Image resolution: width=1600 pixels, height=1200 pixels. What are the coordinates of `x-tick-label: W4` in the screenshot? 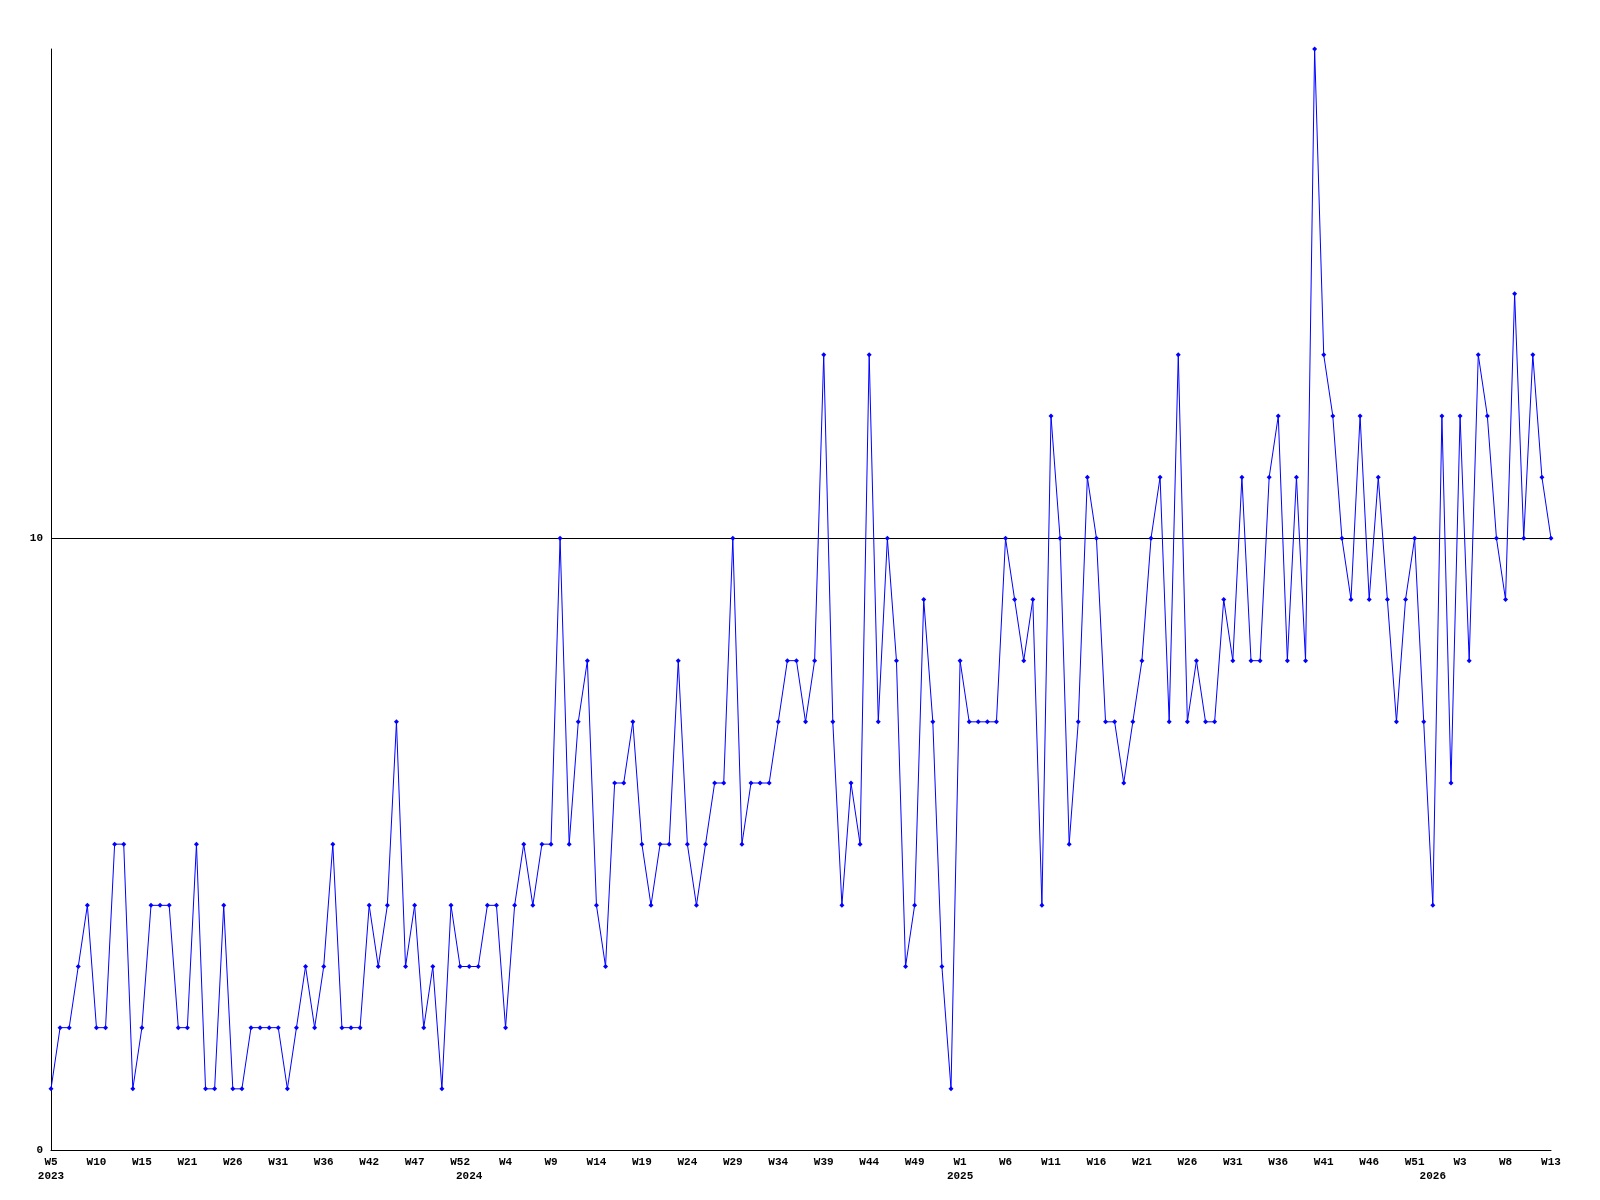 It's located at (505, 1162).